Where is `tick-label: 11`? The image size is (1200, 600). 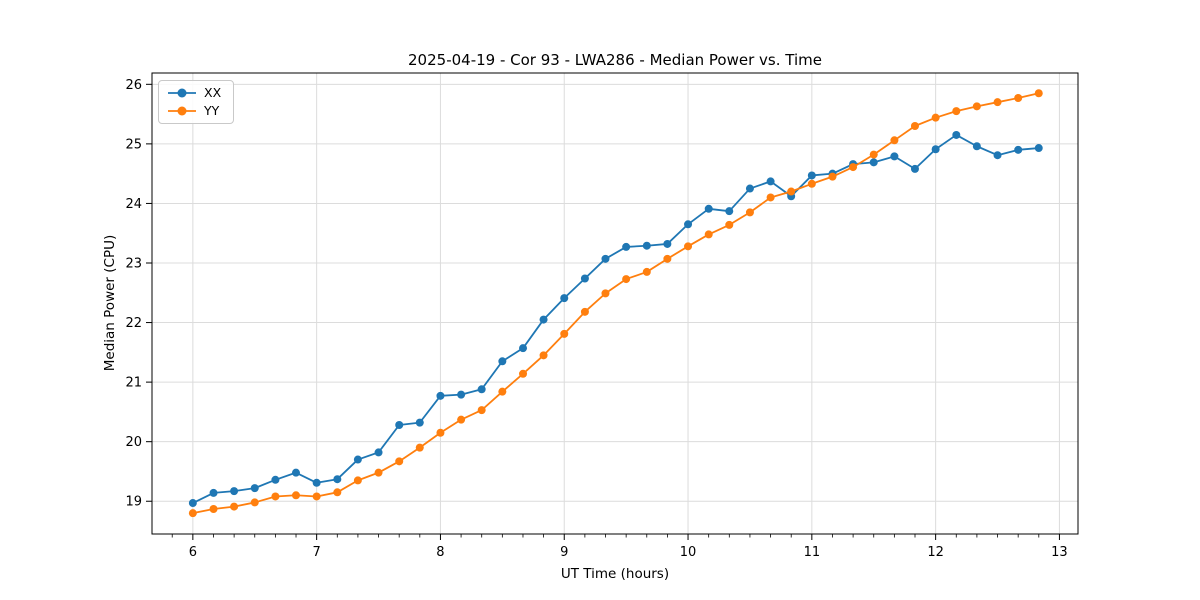
tick-label: 11 is located at coordinates (812, 552).